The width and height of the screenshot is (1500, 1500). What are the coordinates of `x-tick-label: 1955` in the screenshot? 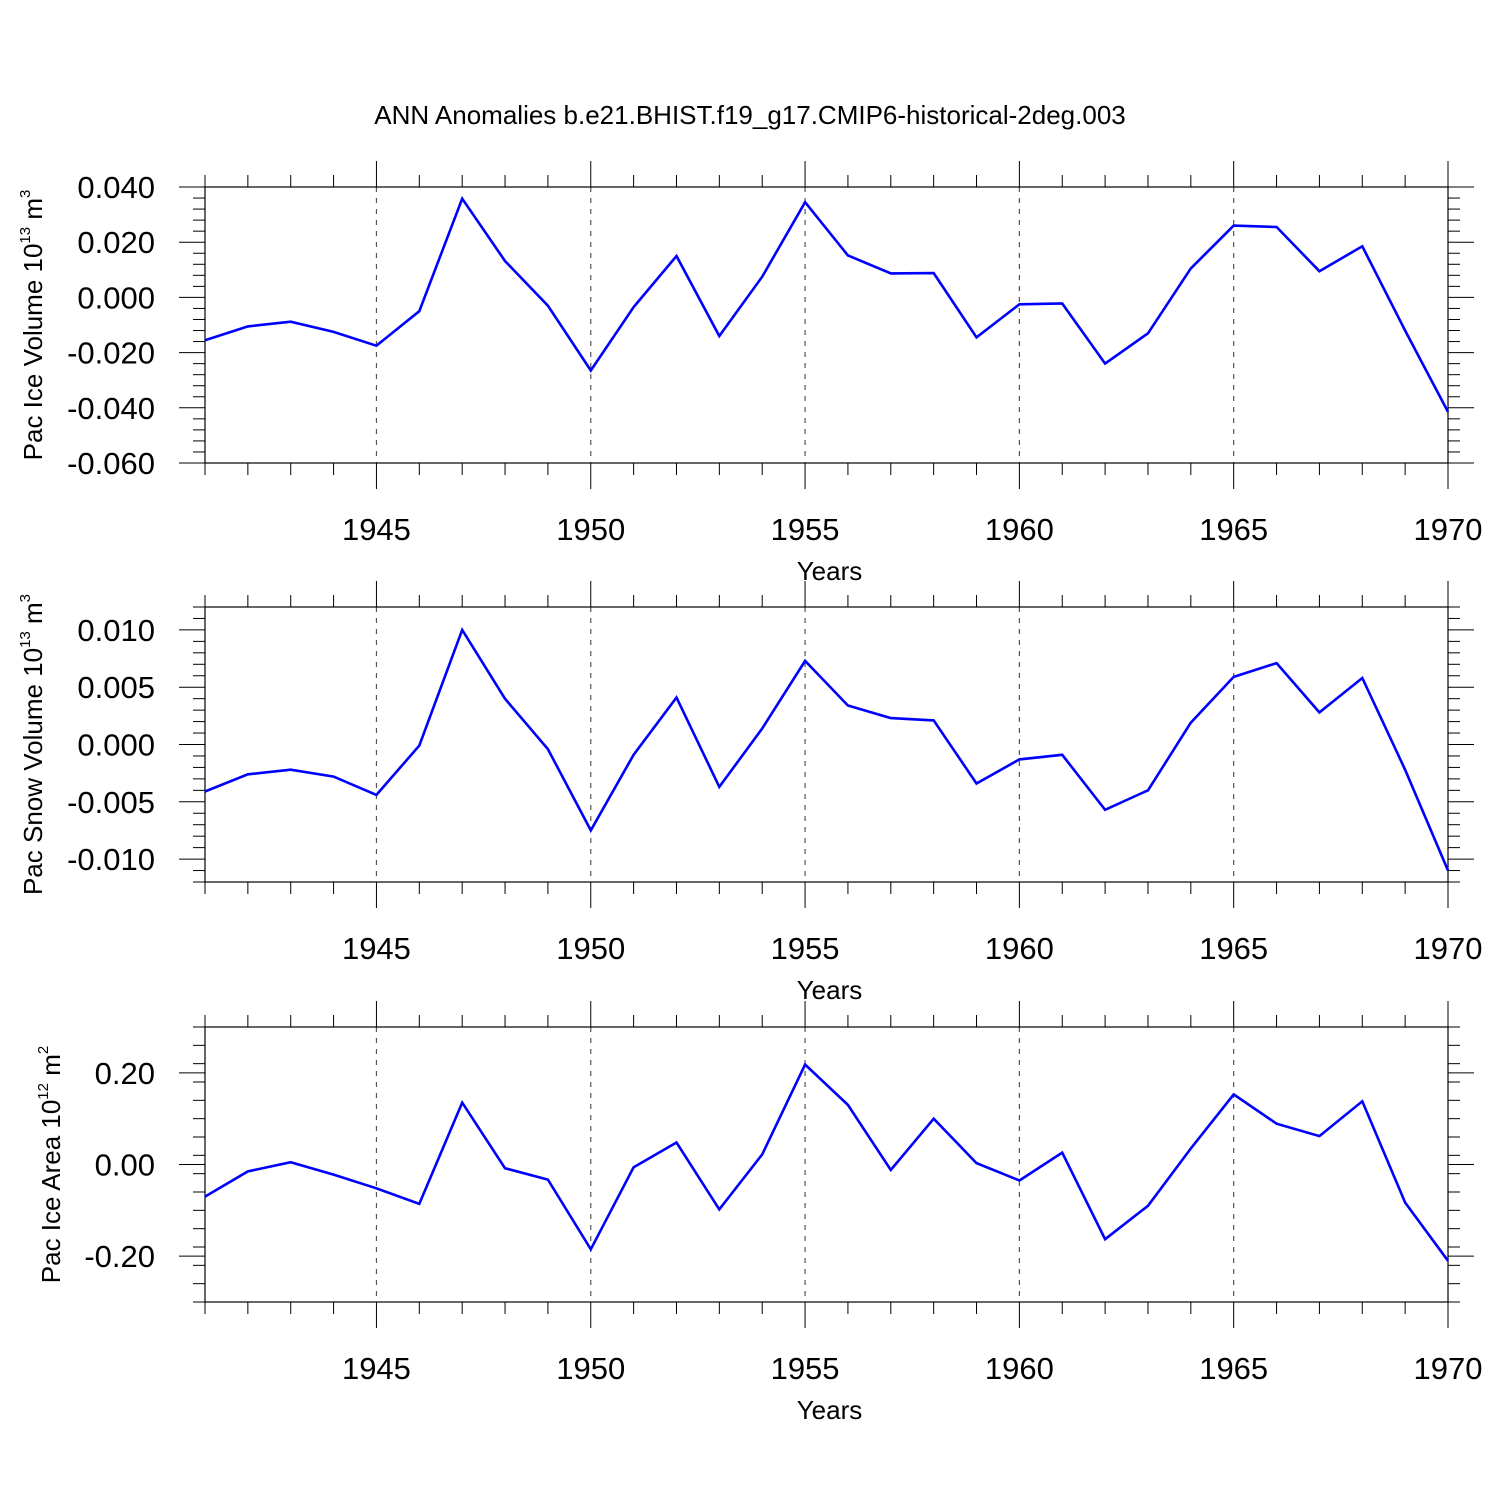 It's located at (805, 1368).